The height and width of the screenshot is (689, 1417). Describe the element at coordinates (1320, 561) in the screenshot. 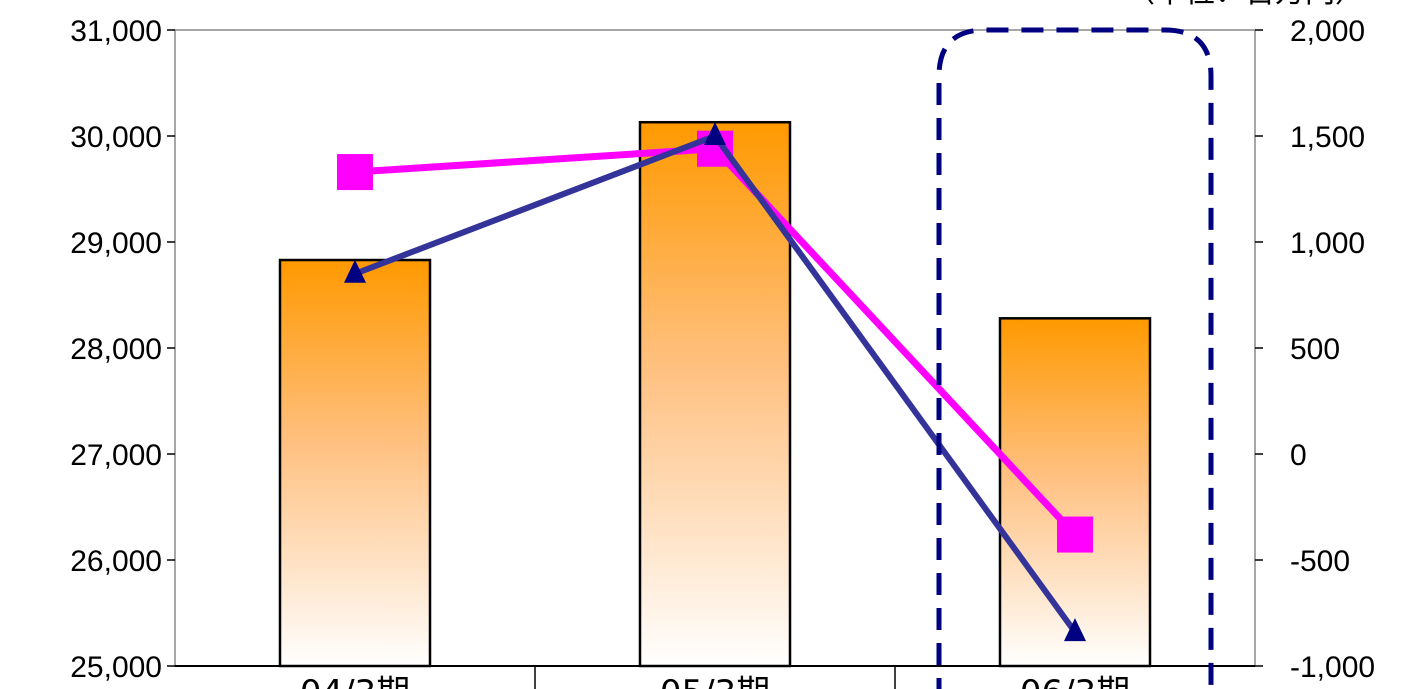

I see `right-tick-label: -500` at that location.